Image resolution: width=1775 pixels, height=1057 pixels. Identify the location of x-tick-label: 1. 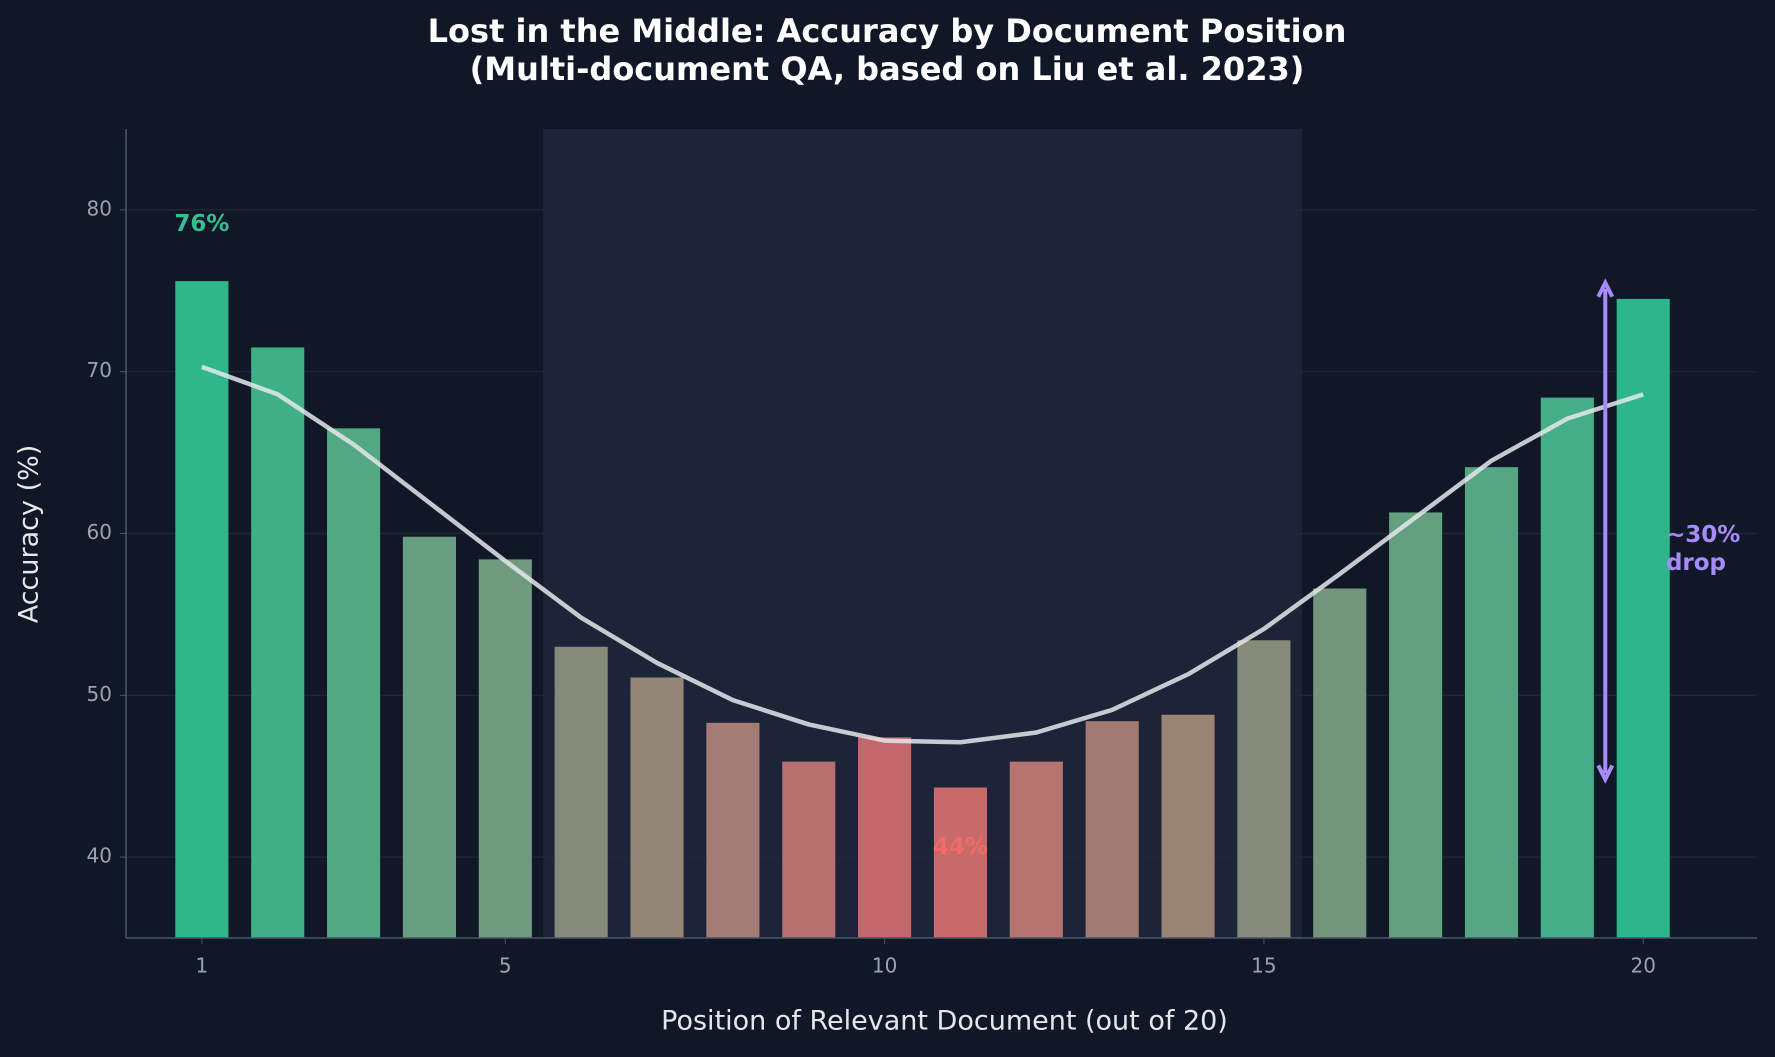
(201, 966).